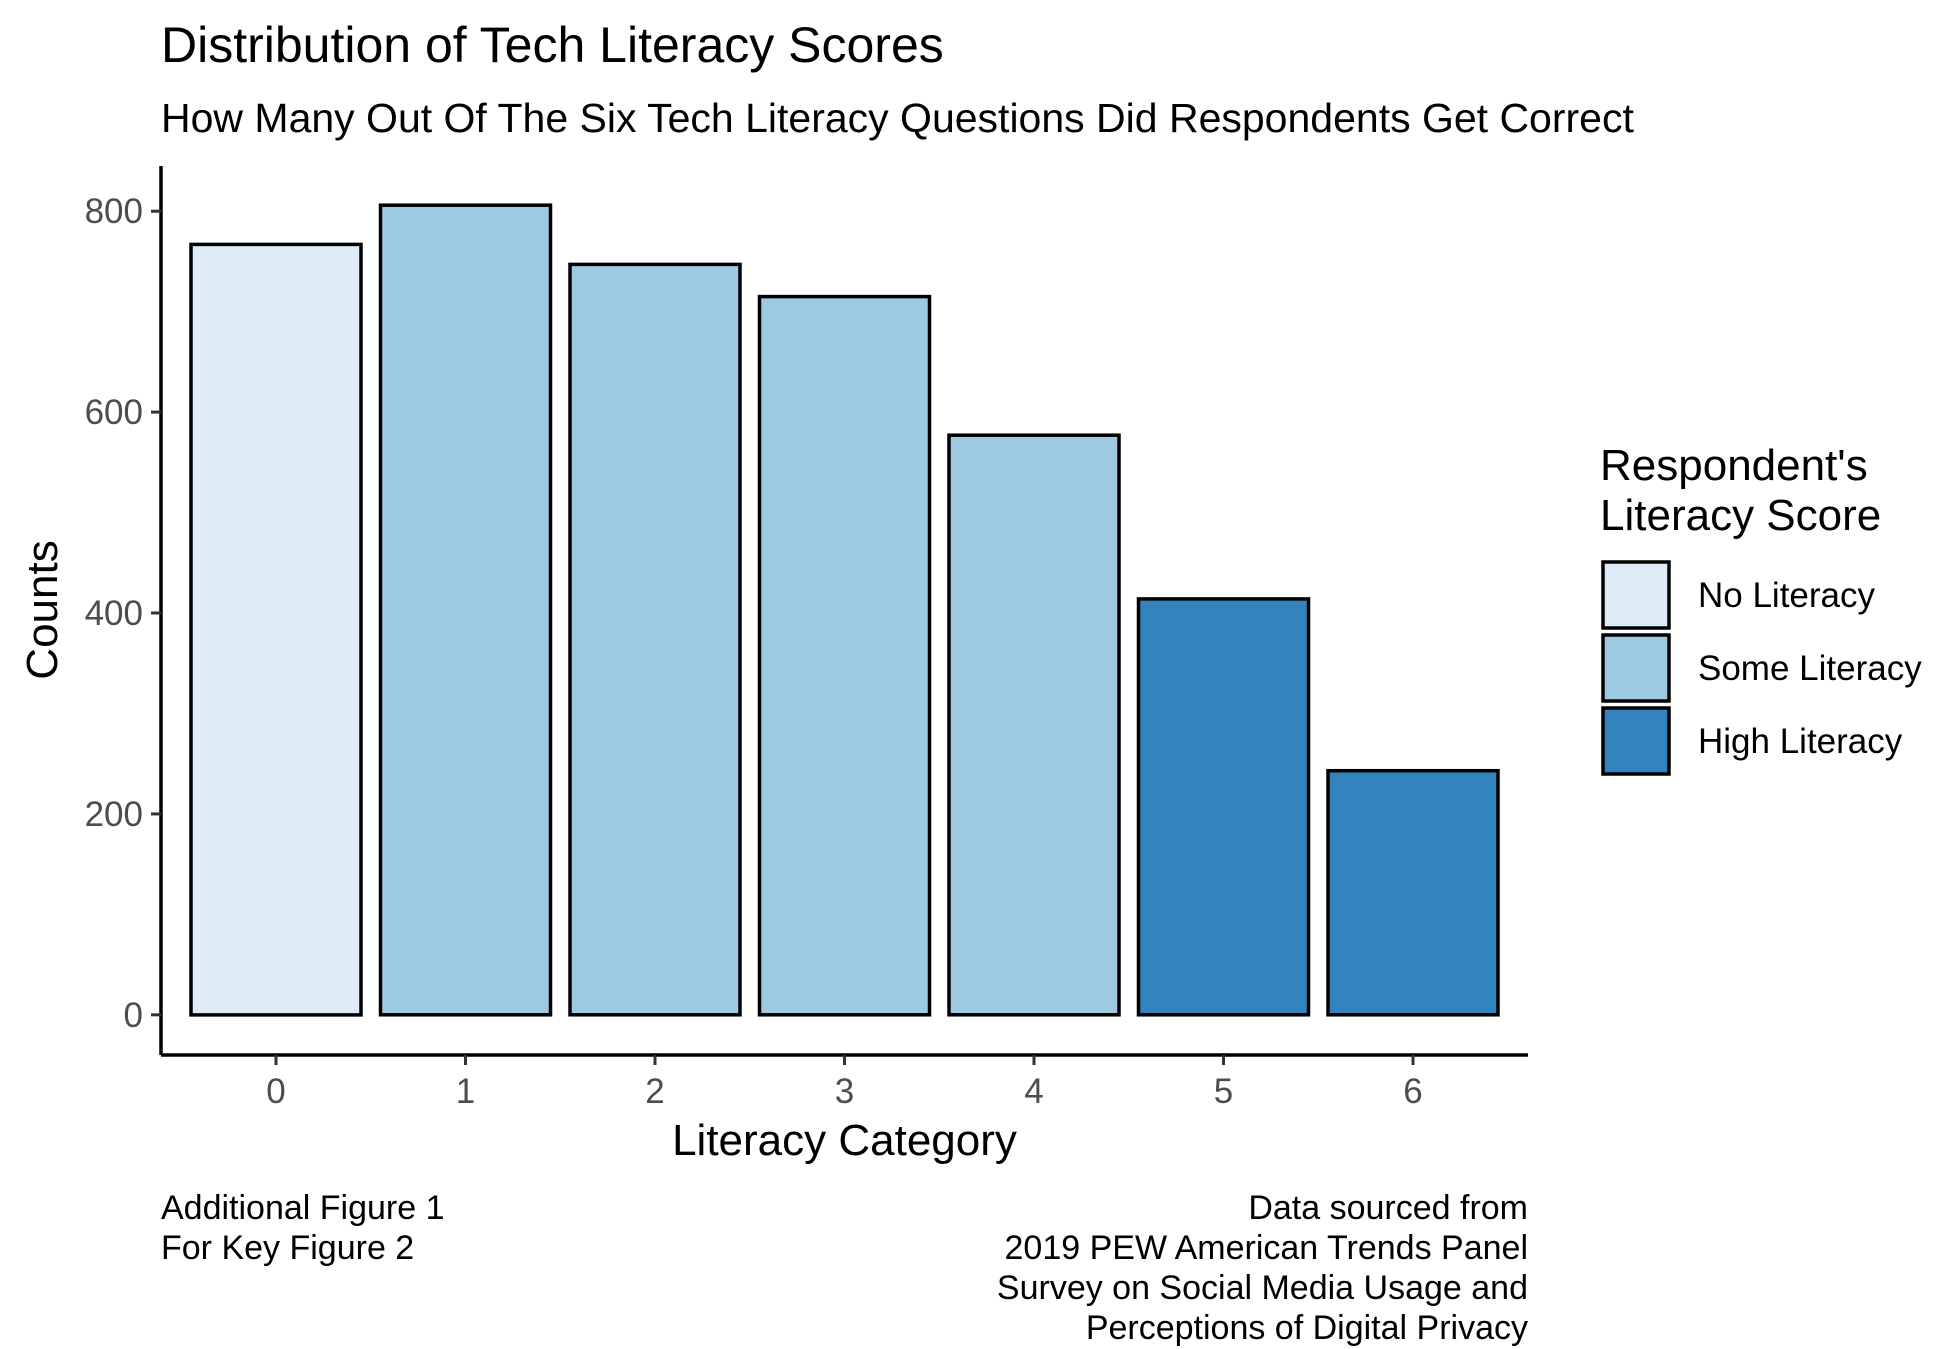 The height and width of the screenshot is (1349, 1950). What do you see at coordinates (1810, 668) in the screenshot?
I see `legend-label-some-literacy: Some Literacy` at bounding box center [1810, 668].